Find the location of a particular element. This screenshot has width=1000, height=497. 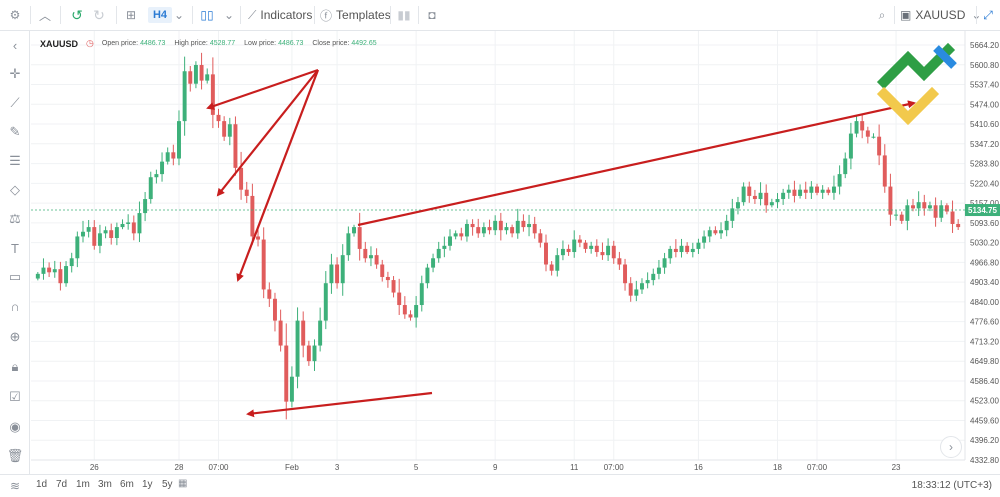

brand-logo is located at coordinates (916, 84).